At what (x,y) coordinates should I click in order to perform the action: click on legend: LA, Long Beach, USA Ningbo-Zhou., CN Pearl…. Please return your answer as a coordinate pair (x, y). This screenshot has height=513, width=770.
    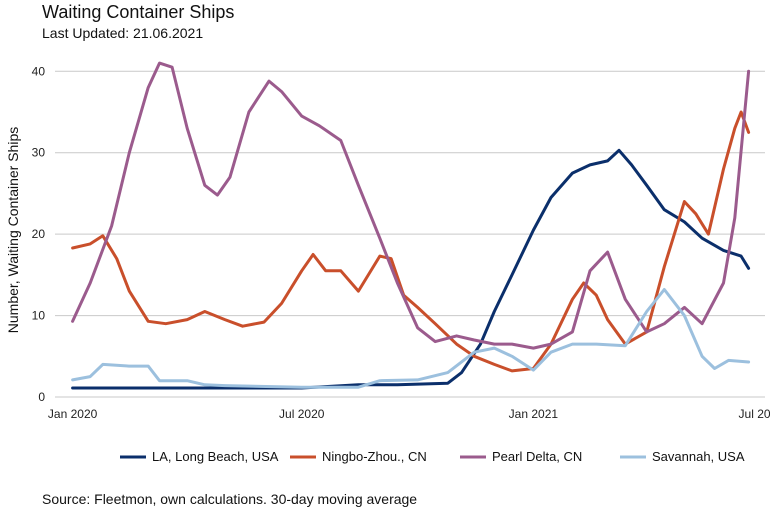
    Looking at the image, I should click on (432, 456).